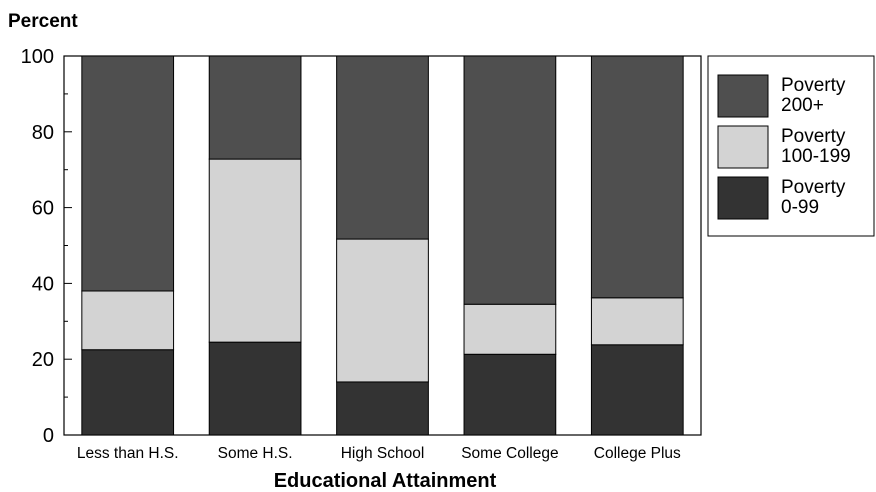  What do you see at coordinates (816, 156) in the screenshot?
I see `legend-label: 100-199` at bounding box center [816, 156].